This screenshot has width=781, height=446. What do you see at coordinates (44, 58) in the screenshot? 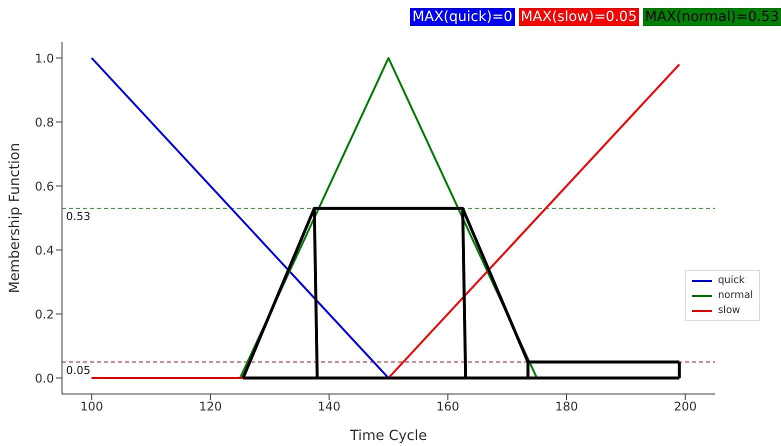
I see `y-tick-label: 1.0` at bounding box center [44, 58].